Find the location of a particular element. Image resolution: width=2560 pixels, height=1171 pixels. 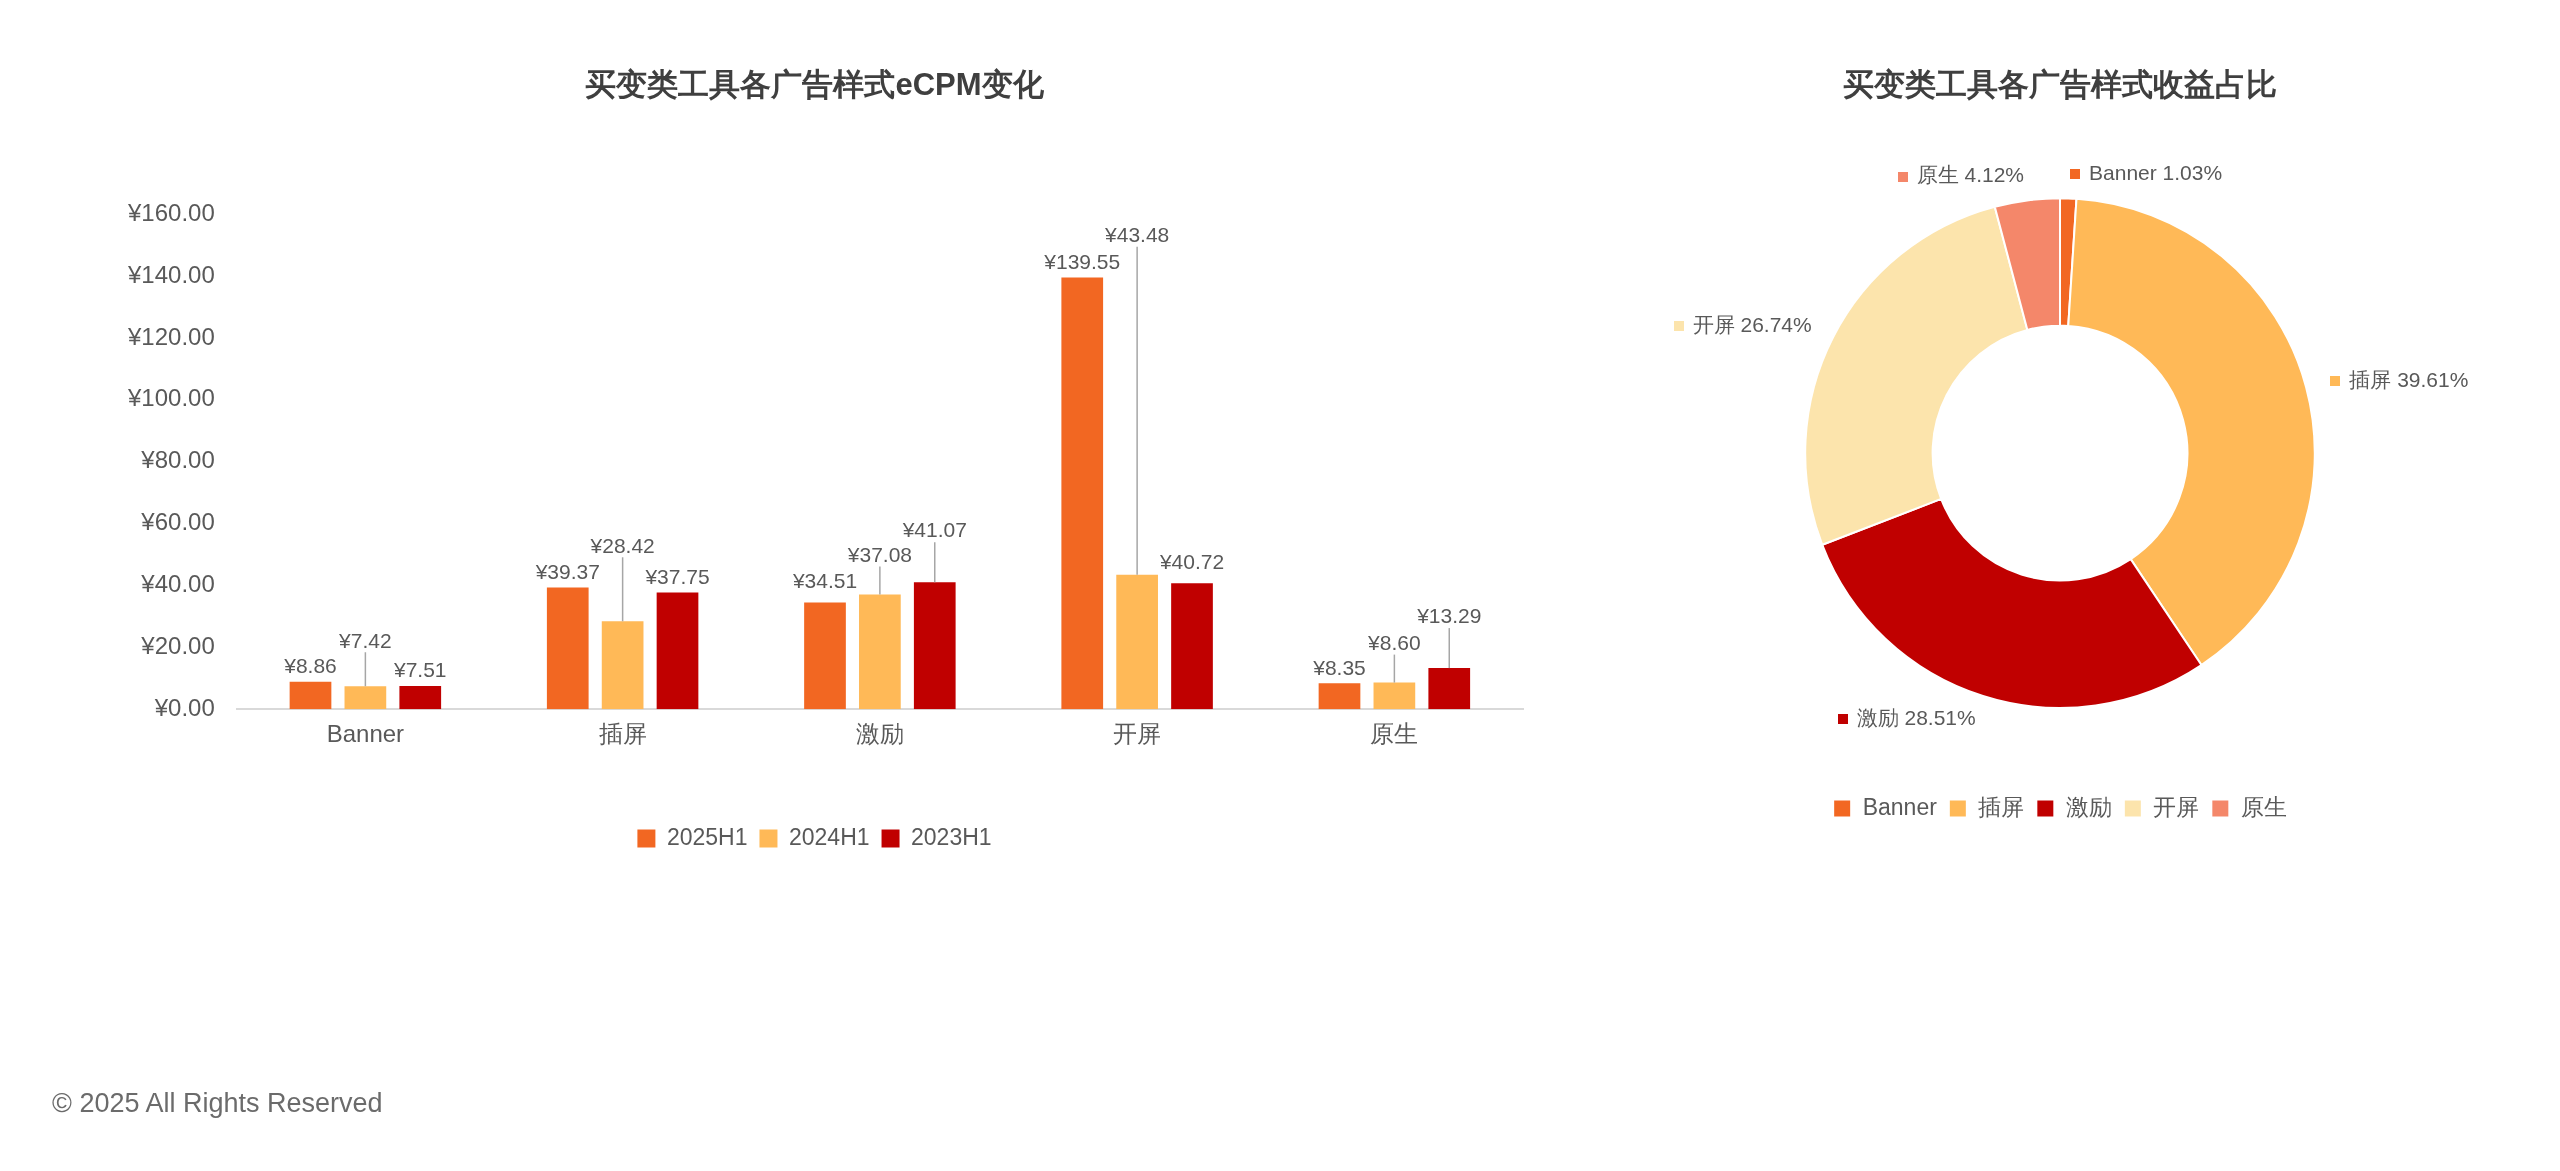

y-tick-label: ¥140.00 is located at coordinates (170, 274).